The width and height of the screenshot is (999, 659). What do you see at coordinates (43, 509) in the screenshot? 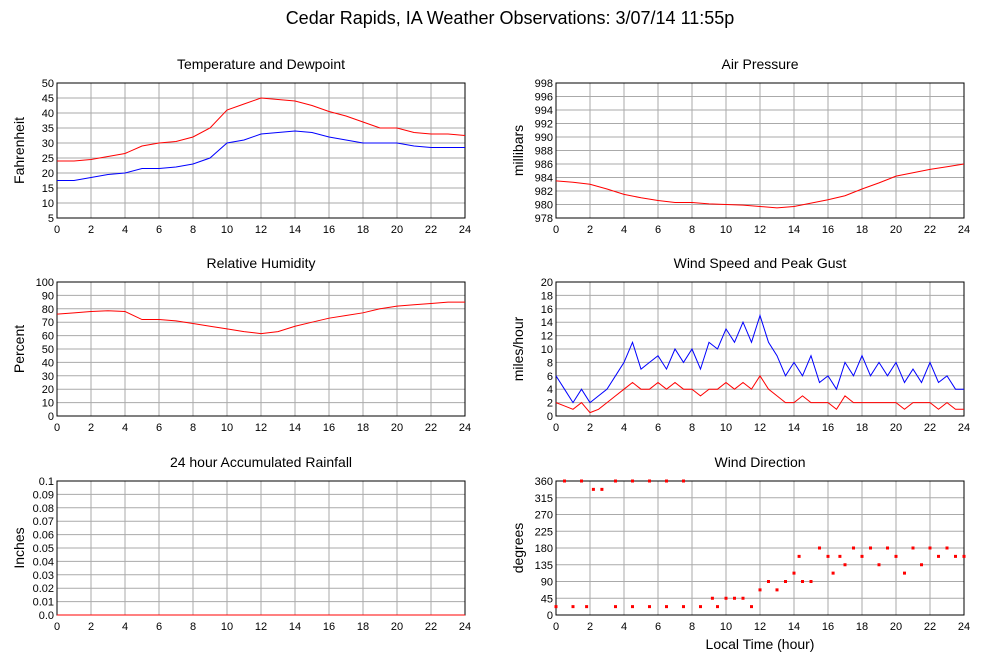
I see `y-tick-label: 0.08` at bounding box center [43, 509].